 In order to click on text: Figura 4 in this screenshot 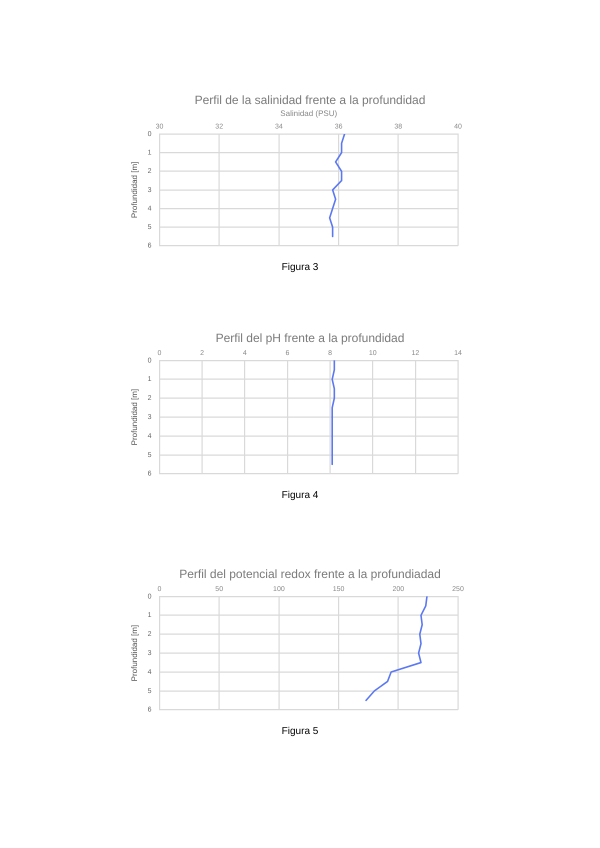, I will do `click(300, 495)`.